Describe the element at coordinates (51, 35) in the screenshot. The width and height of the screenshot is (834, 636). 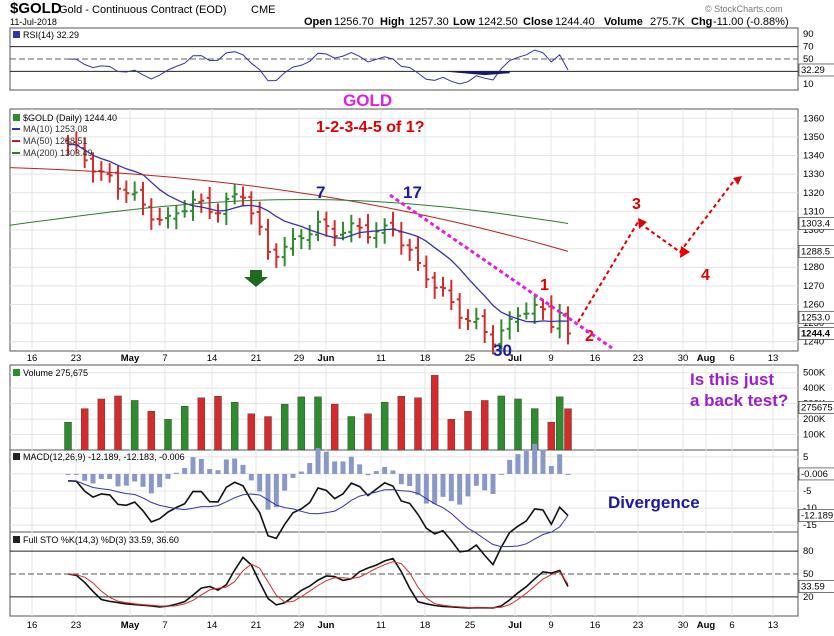
I see `rsi-legend: RSI(14) 32.29` at that location.